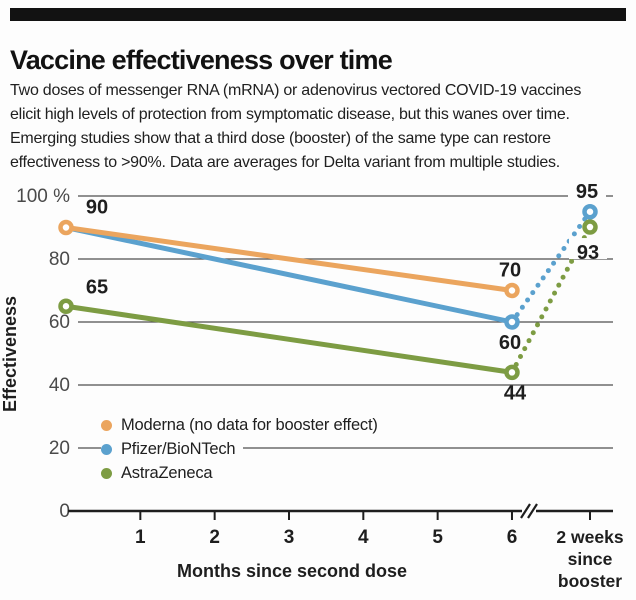  I want to click on legend-label-astrazeneca: AstraZeneca, so click(167, 472).